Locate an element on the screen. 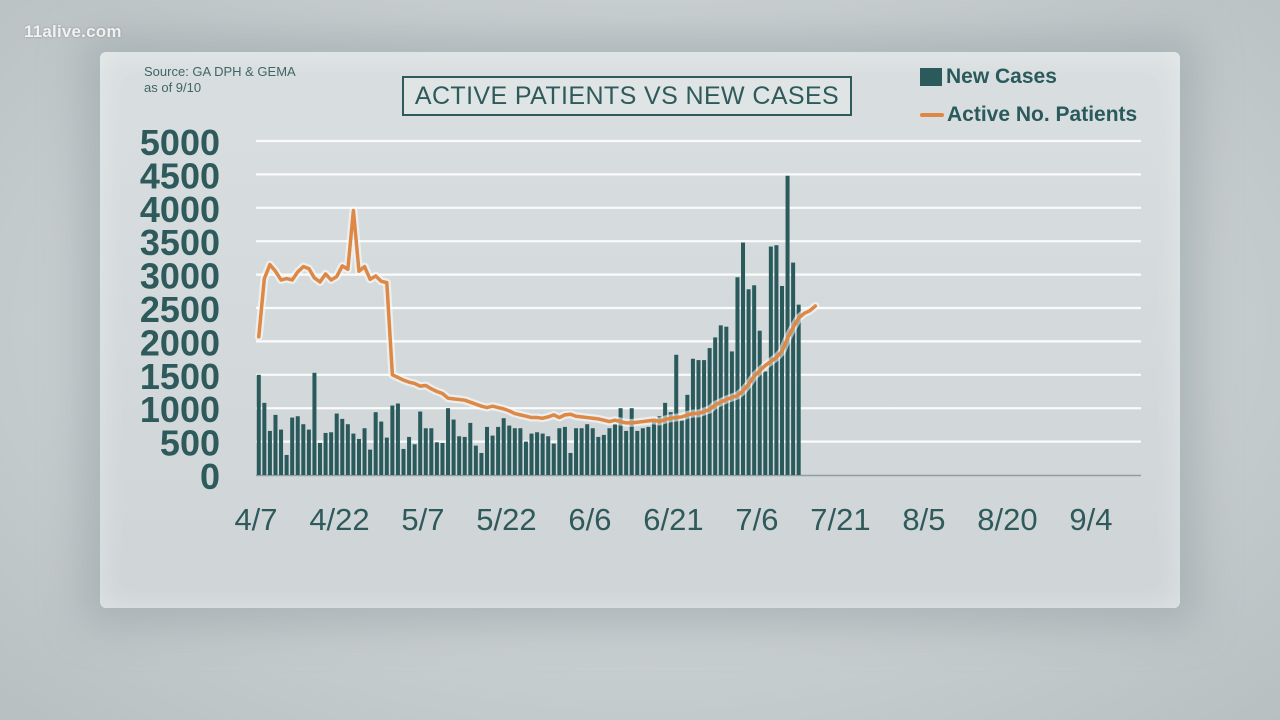  y-tick-label: 4500 is located at coordinates (180, 175).